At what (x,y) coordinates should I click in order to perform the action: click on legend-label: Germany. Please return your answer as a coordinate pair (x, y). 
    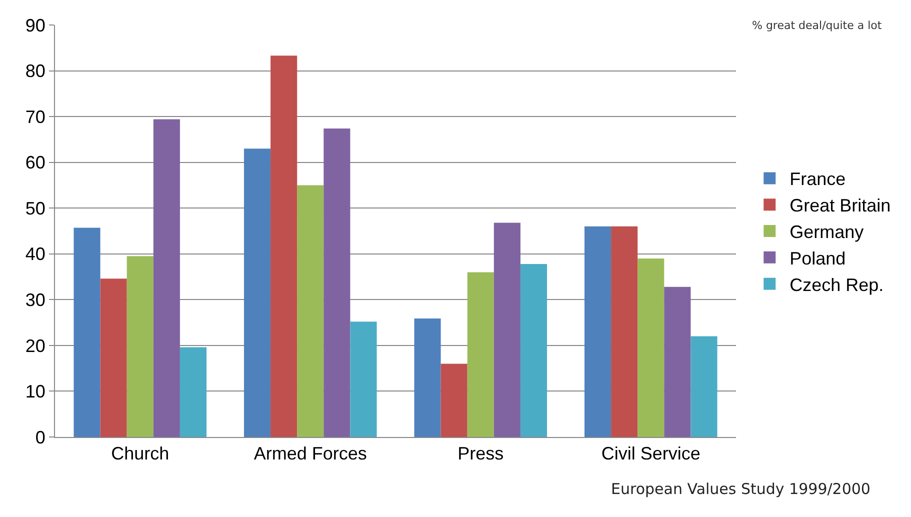
    Looking at the image, I should click on (827, 232).